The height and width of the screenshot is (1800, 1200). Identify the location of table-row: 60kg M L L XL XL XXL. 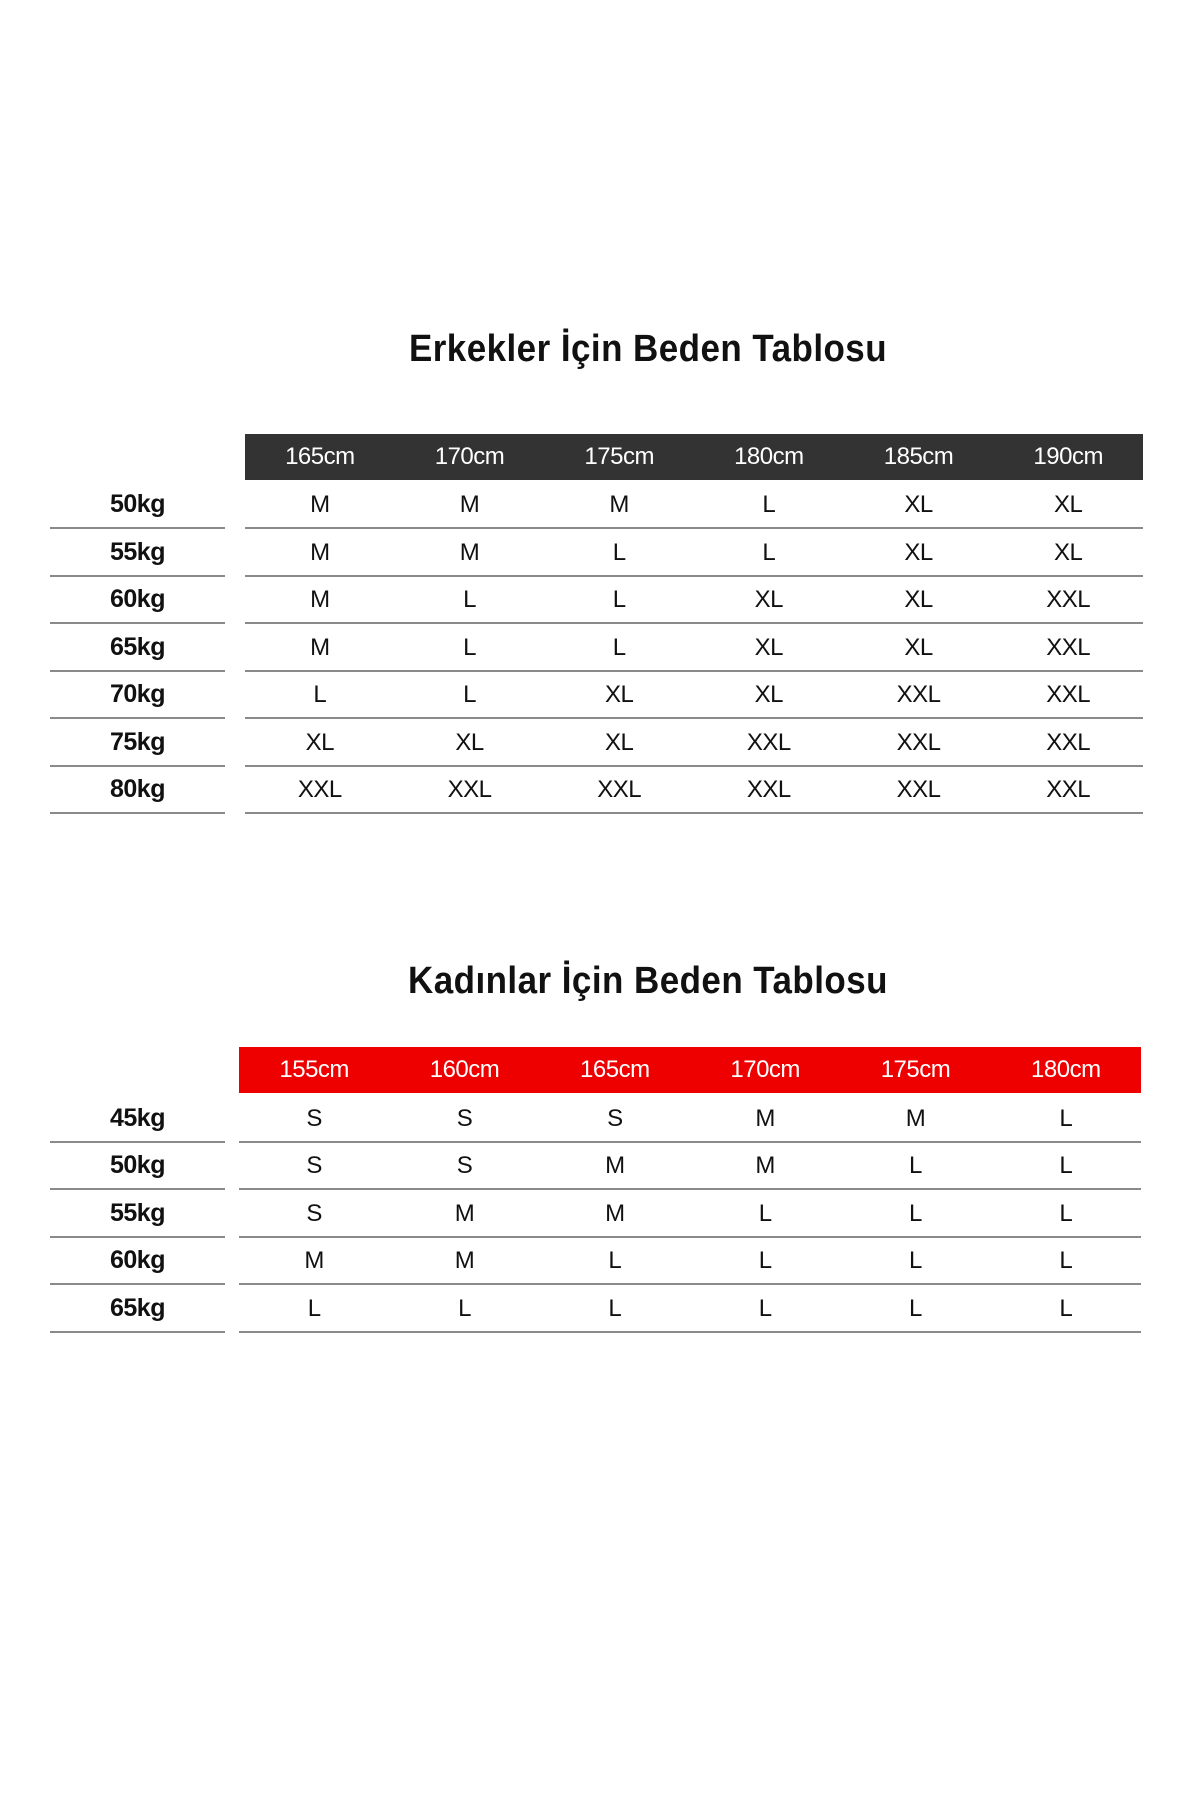
(600, 601).